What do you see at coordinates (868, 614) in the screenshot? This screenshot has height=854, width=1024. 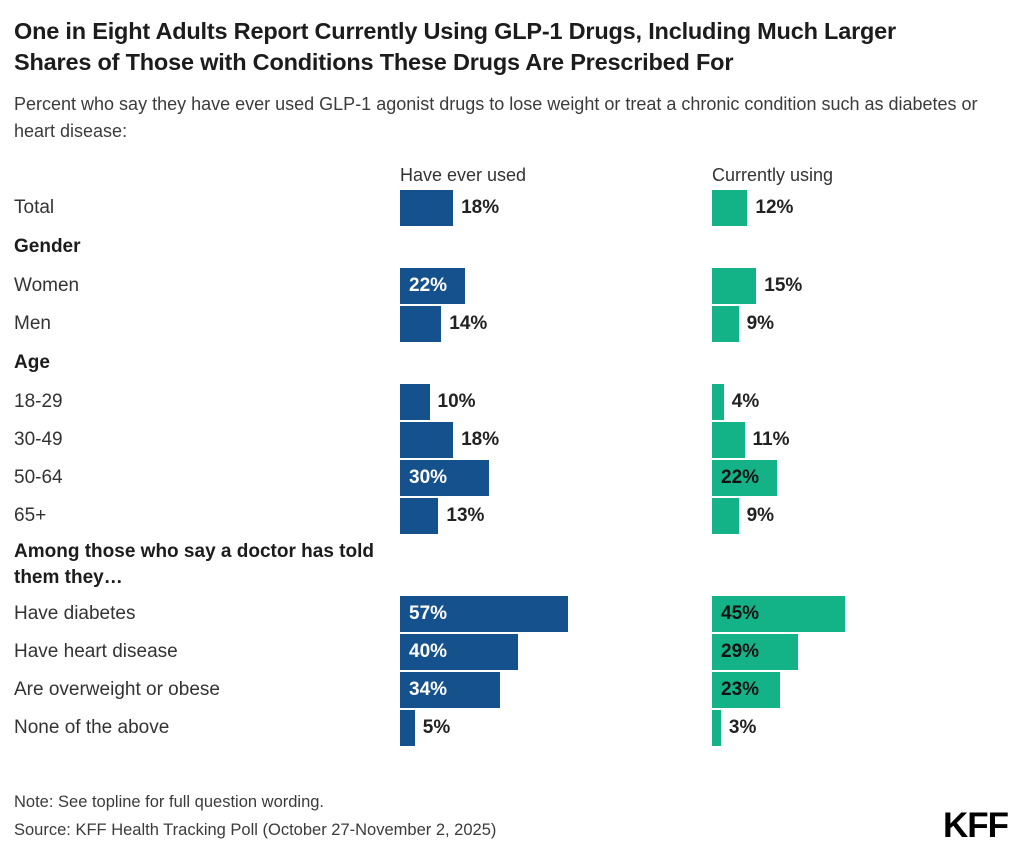 I see `bar-cell: 45%` at bounding box center [868, 614].